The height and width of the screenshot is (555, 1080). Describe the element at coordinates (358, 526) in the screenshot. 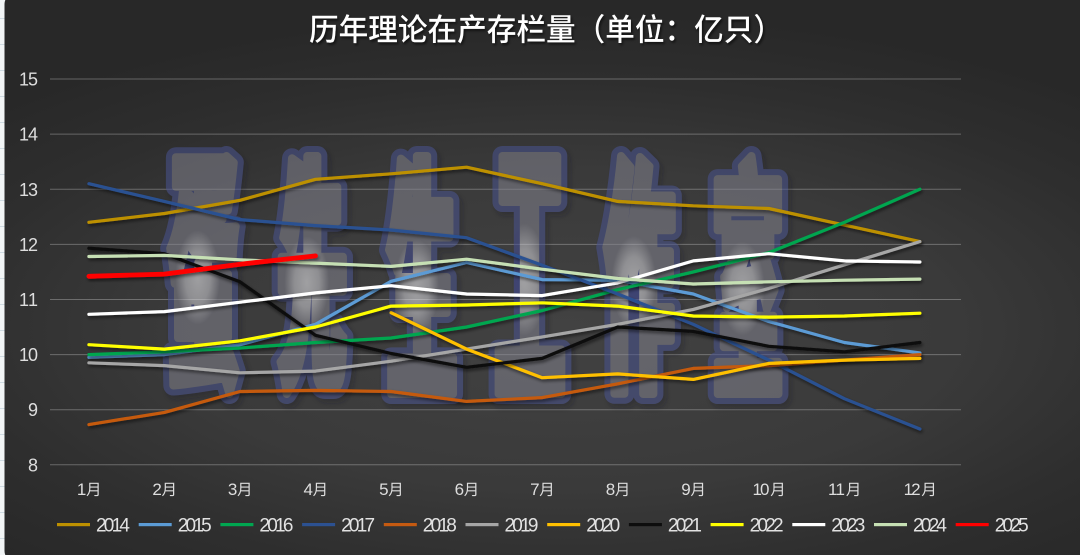

I see `svg-text: 2017` at that location.